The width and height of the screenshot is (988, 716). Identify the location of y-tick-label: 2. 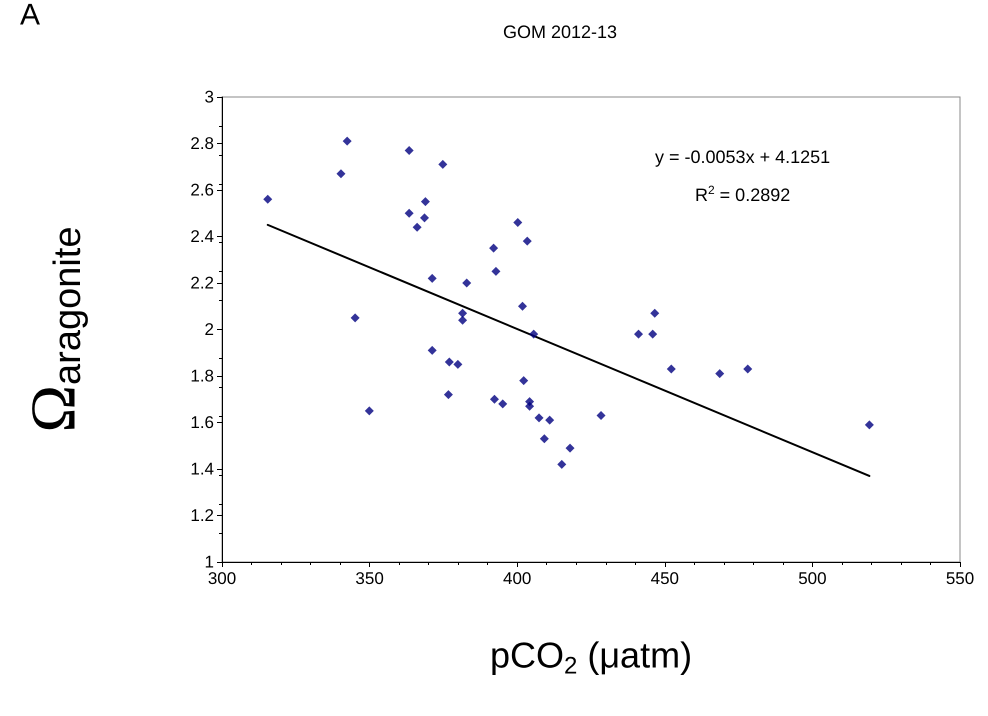
(209, 329).